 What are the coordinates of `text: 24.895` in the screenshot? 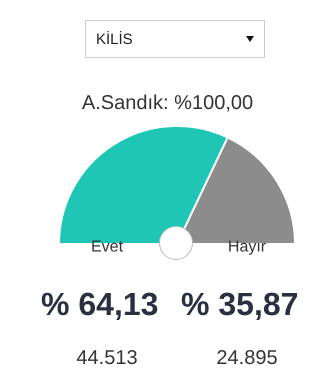 It's located at (247, 358).